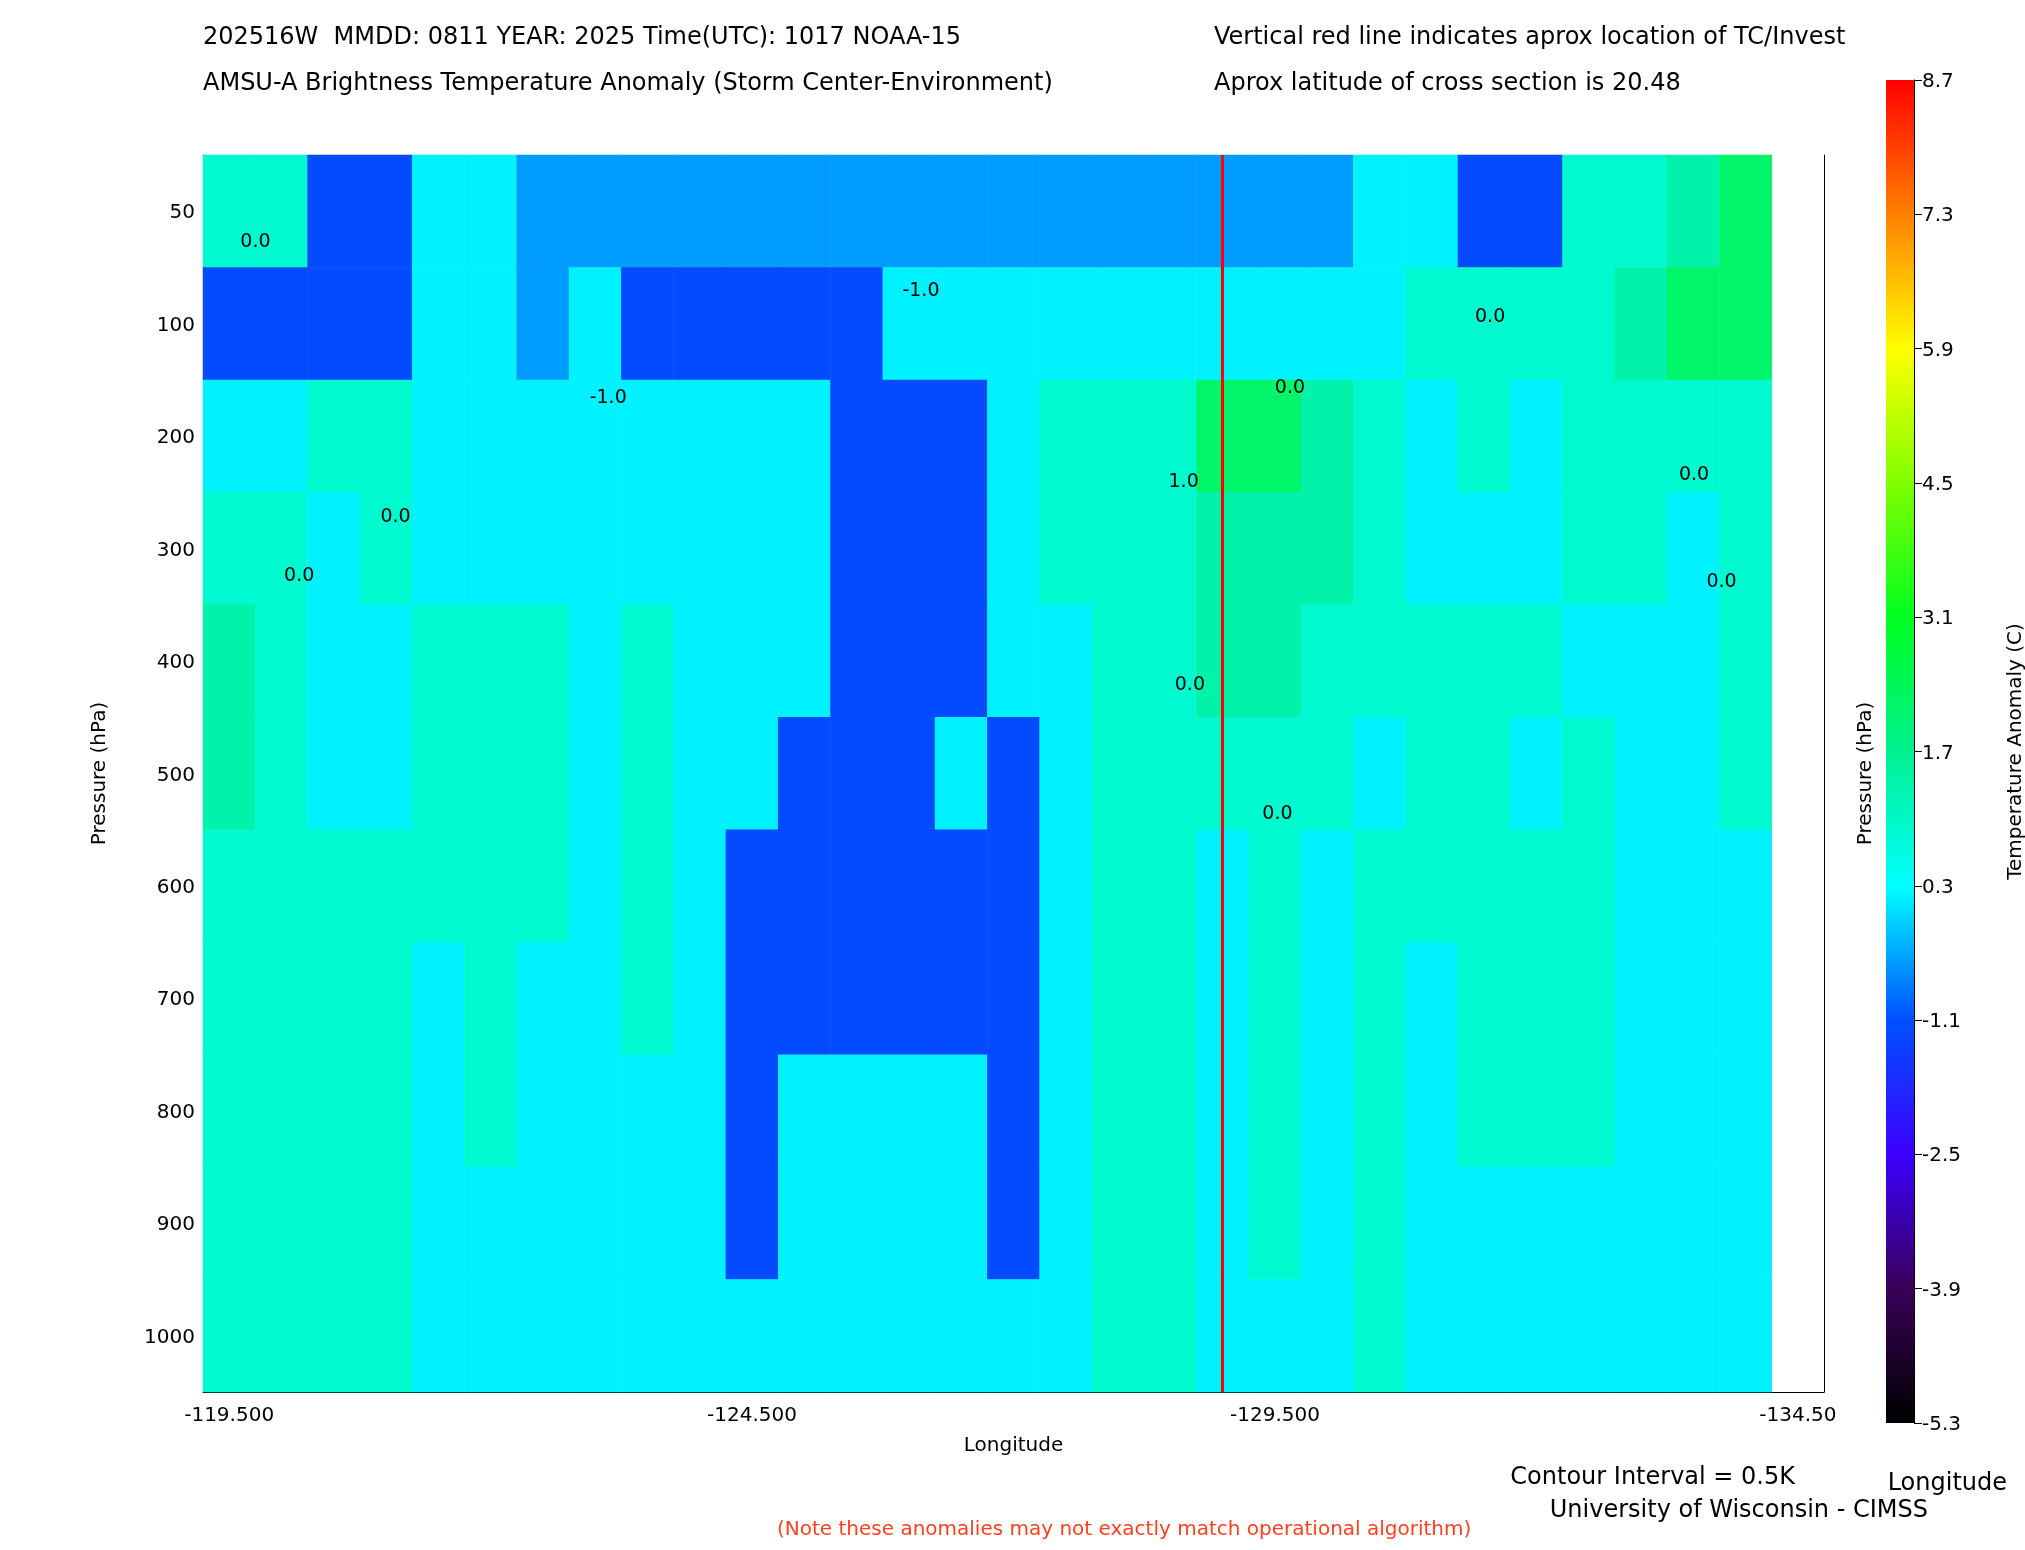 Image resolution: width=2025 pixels, height=1550 pixels. Describe the element at coordinates (1942, 1154) in the screenshot. I see `color-bar-label: -2.5` at that location.